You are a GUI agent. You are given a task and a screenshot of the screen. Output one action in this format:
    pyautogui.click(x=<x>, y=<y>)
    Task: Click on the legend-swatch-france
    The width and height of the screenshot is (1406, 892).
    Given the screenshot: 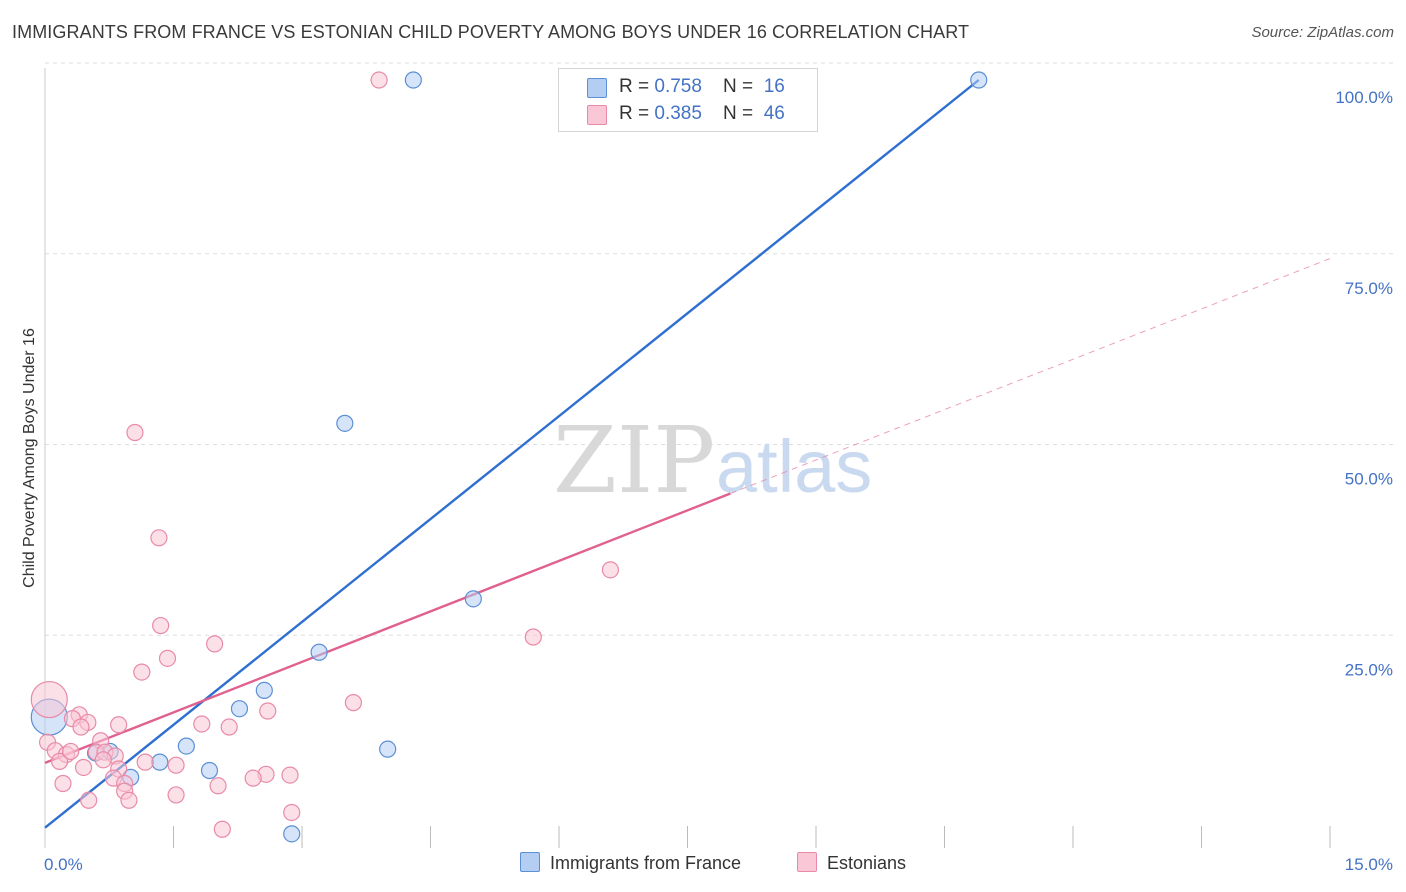 What is the action you would take?
    pyautogui.click(x=597, y=88)
    